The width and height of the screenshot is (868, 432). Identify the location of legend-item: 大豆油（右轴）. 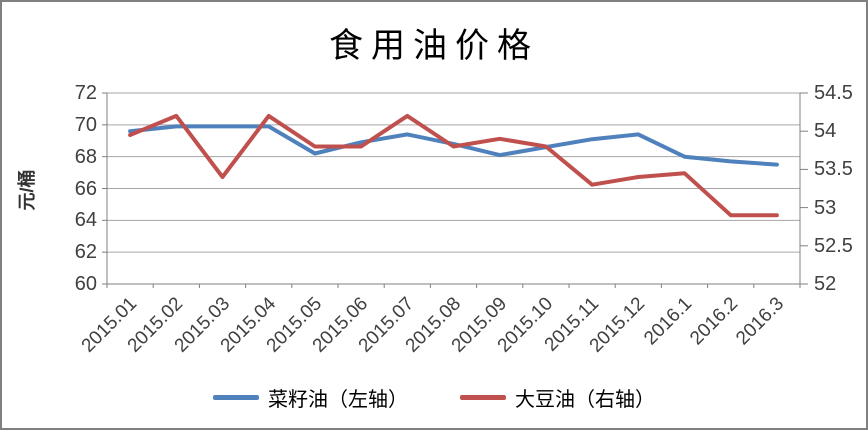
(557, 397).